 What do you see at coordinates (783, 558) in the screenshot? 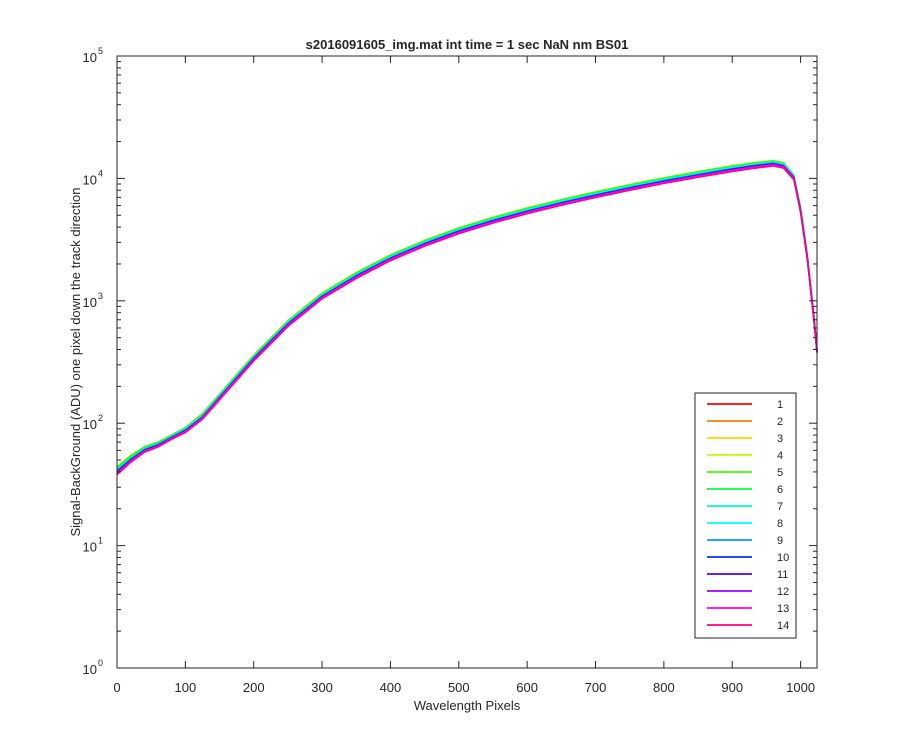
I see `legend-label: 10` at bounding box center [783, 558].